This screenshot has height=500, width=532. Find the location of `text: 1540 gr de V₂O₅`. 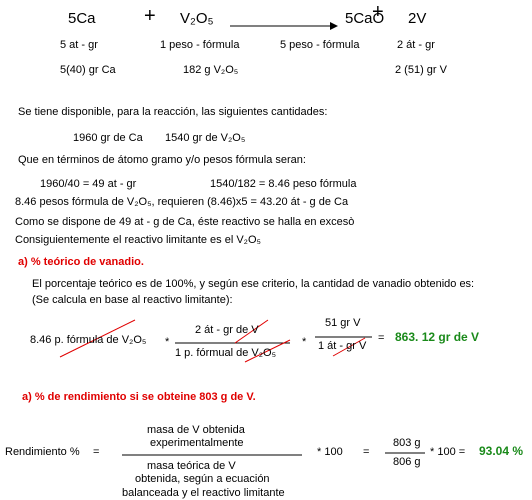

text: 1540 gr de V₂O₅ is located at coordinates (205, 138).